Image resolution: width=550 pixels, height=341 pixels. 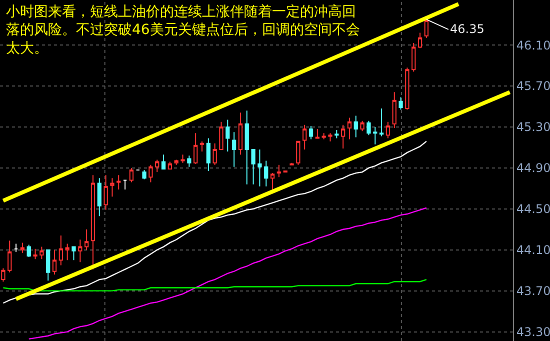 I want to click on y-tick-label: 44.90, so click(x=533, y=168).